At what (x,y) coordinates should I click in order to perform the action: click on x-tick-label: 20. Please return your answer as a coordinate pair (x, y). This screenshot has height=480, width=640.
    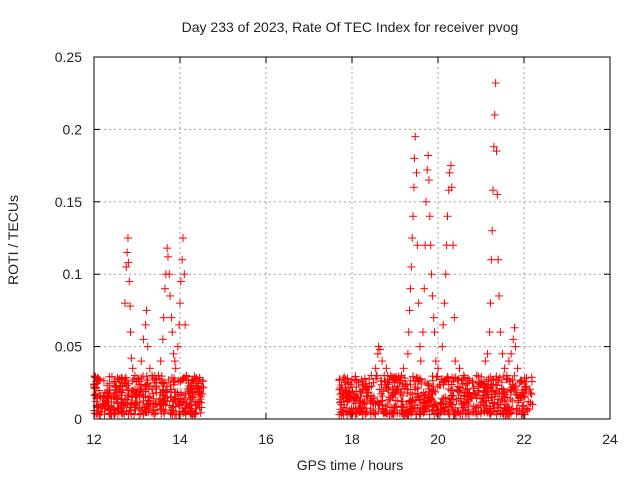
    Looking at the image, I should click on (438, 439).